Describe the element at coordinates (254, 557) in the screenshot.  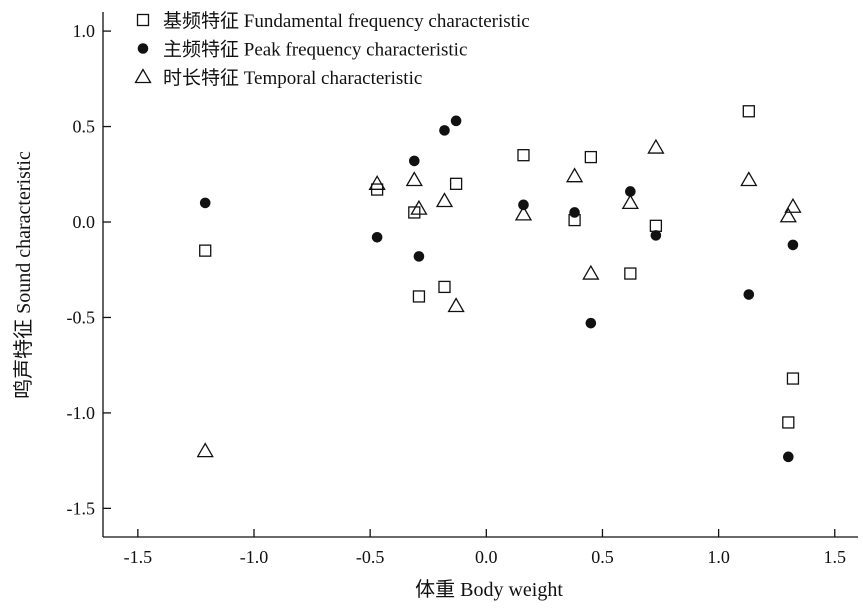
I see `x-tick-label: -1.0` at that location.